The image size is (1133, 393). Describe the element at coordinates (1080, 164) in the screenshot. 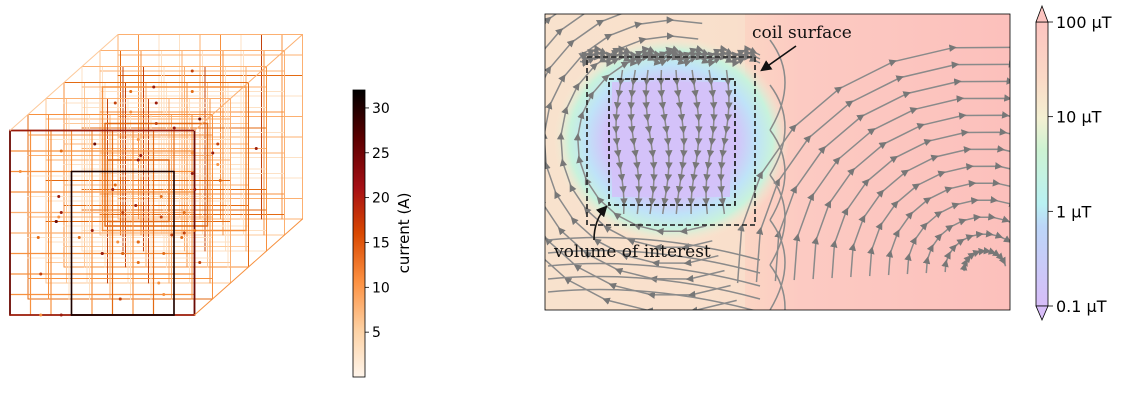

I see `field-colorbar-ticks: 0.1 µT 1 µT 10 µT 100 µT` at that location.